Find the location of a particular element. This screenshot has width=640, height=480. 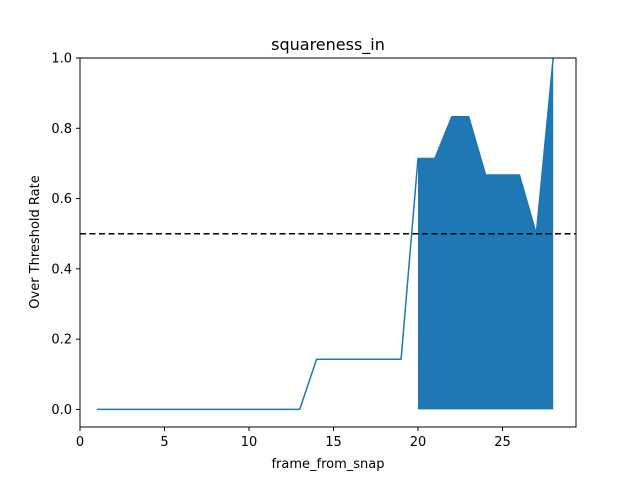

y-tick-label: 0.2 is located at coordinates (61, 340).